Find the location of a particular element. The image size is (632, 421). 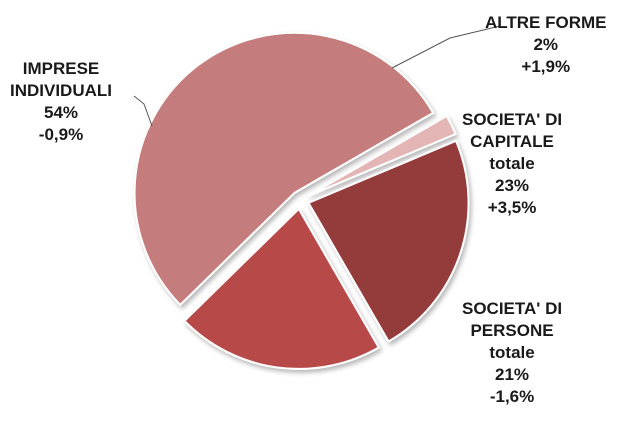

label-imprese-change: -0,9% is located at coordinates (61, 134).